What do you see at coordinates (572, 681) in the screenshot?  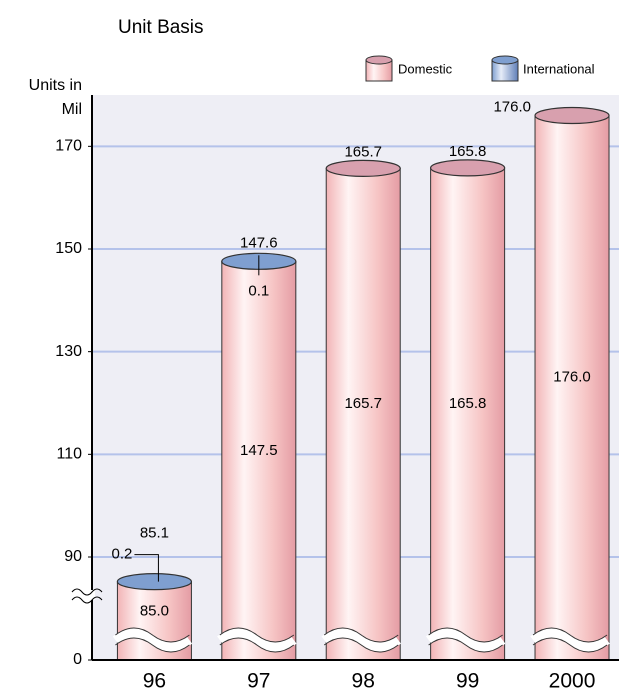 I see `x-tick-label: 2000` at bounding box center [572, 681].